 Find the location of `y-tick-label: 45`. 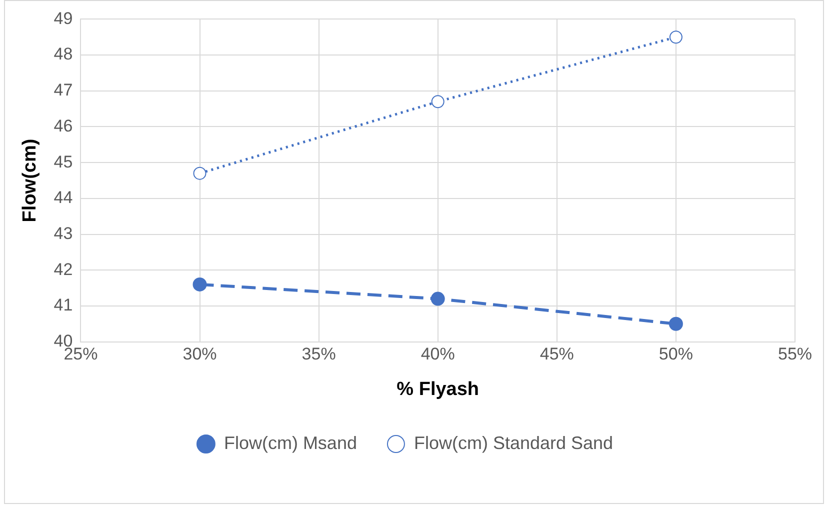

y-tick-label: 45 is located at coordinates (63, 162).